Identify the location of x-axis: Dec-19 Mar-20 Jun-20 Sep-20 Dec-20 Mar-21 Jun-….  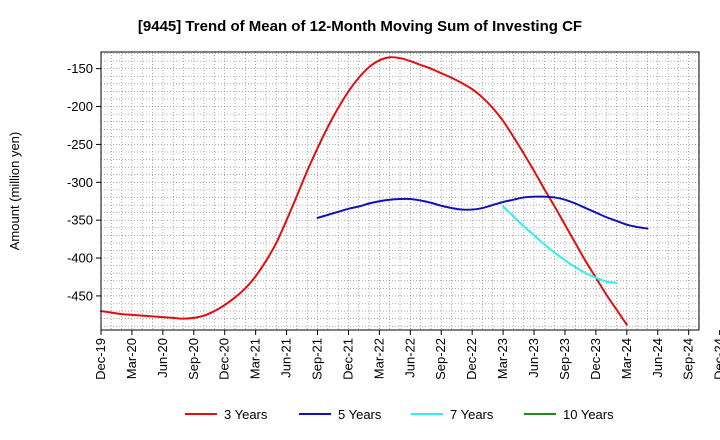
(406, 355).